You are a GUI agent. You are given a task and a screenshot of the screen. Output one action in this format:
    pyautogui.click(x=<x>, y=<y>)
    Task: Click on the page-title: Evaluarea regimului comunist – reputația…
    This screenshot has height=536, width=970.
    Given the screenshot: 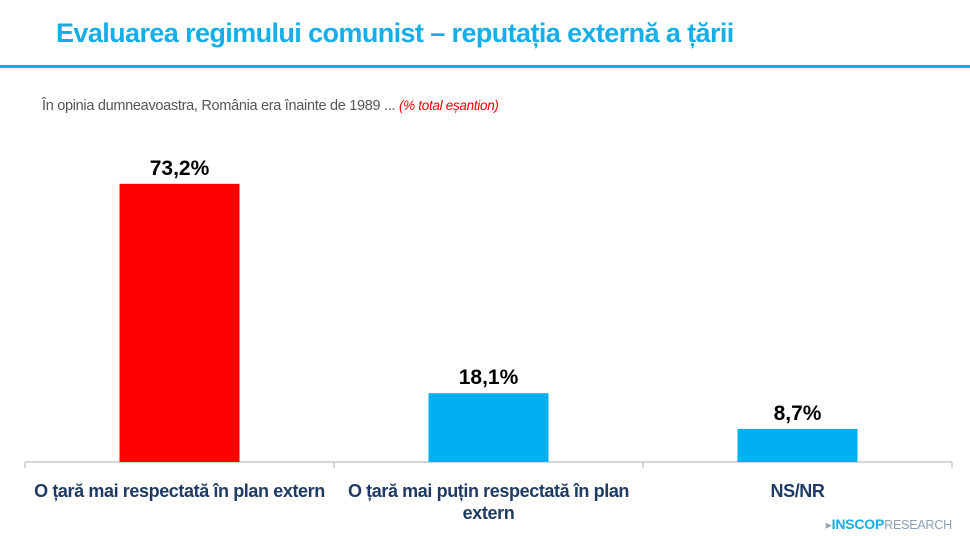 What is the action you would take?
    pyautogui.click(x=395, y=33)
    